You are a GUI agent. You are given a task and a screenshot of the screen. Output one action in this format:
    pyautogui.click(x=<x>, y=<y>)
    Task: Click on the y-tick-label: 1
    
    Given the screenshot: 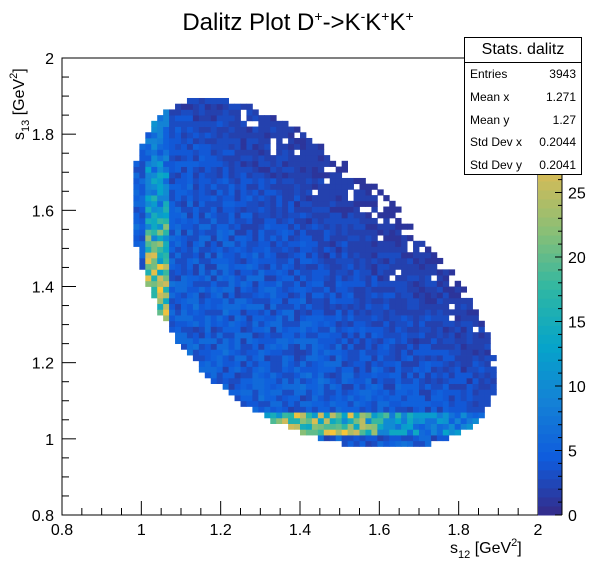 What is the action you would take?
    pyautogui.click(x=49, y=440)
    